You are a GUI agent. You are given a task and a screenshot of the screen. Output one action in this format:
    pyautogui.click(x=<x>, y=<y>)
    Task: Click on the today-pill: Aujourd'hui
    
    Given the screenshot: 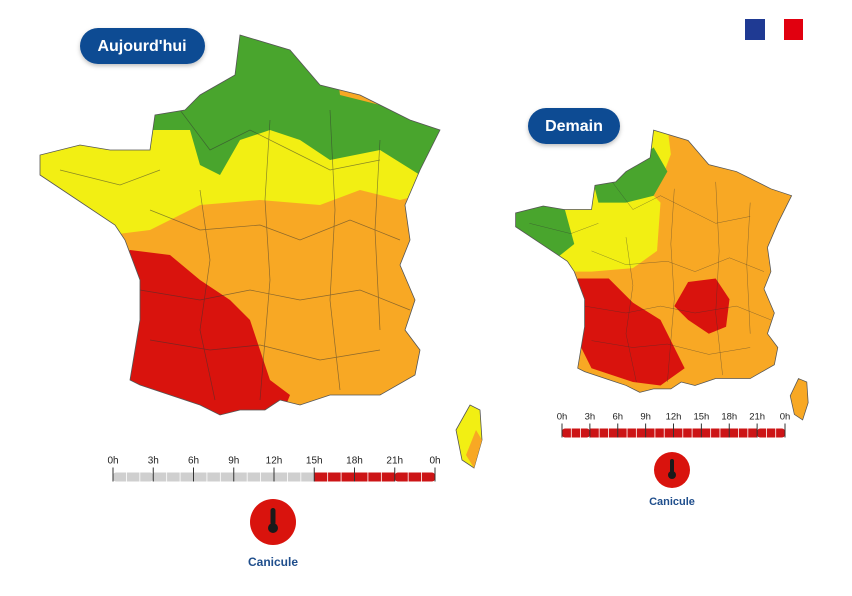 What is the action you would take?
    pyautogui.click(x=142, y=46)
    